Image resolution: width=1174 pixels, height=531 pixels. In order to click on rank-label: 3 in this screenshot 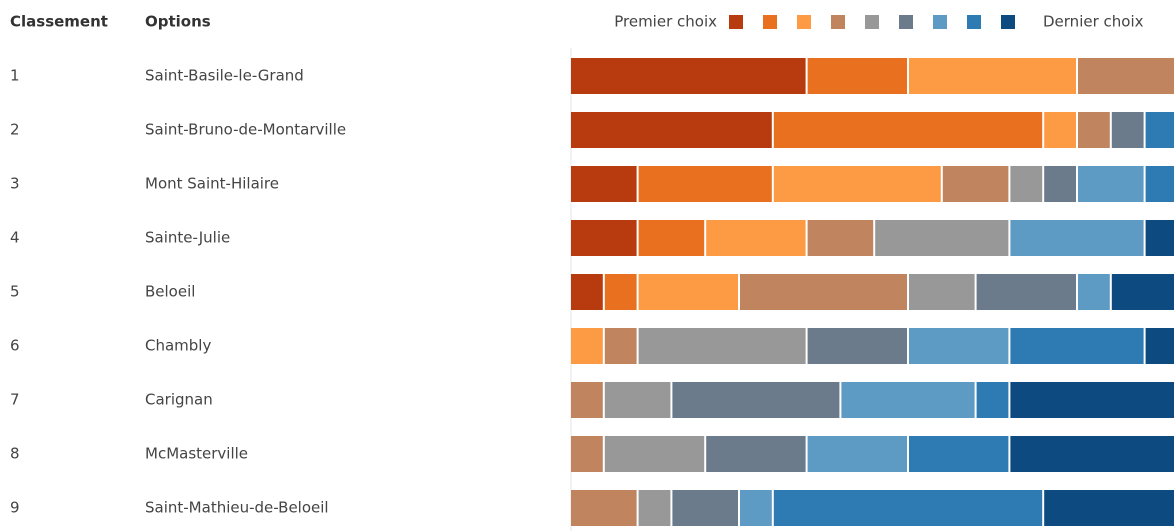, I will do `click(15, 184)`.